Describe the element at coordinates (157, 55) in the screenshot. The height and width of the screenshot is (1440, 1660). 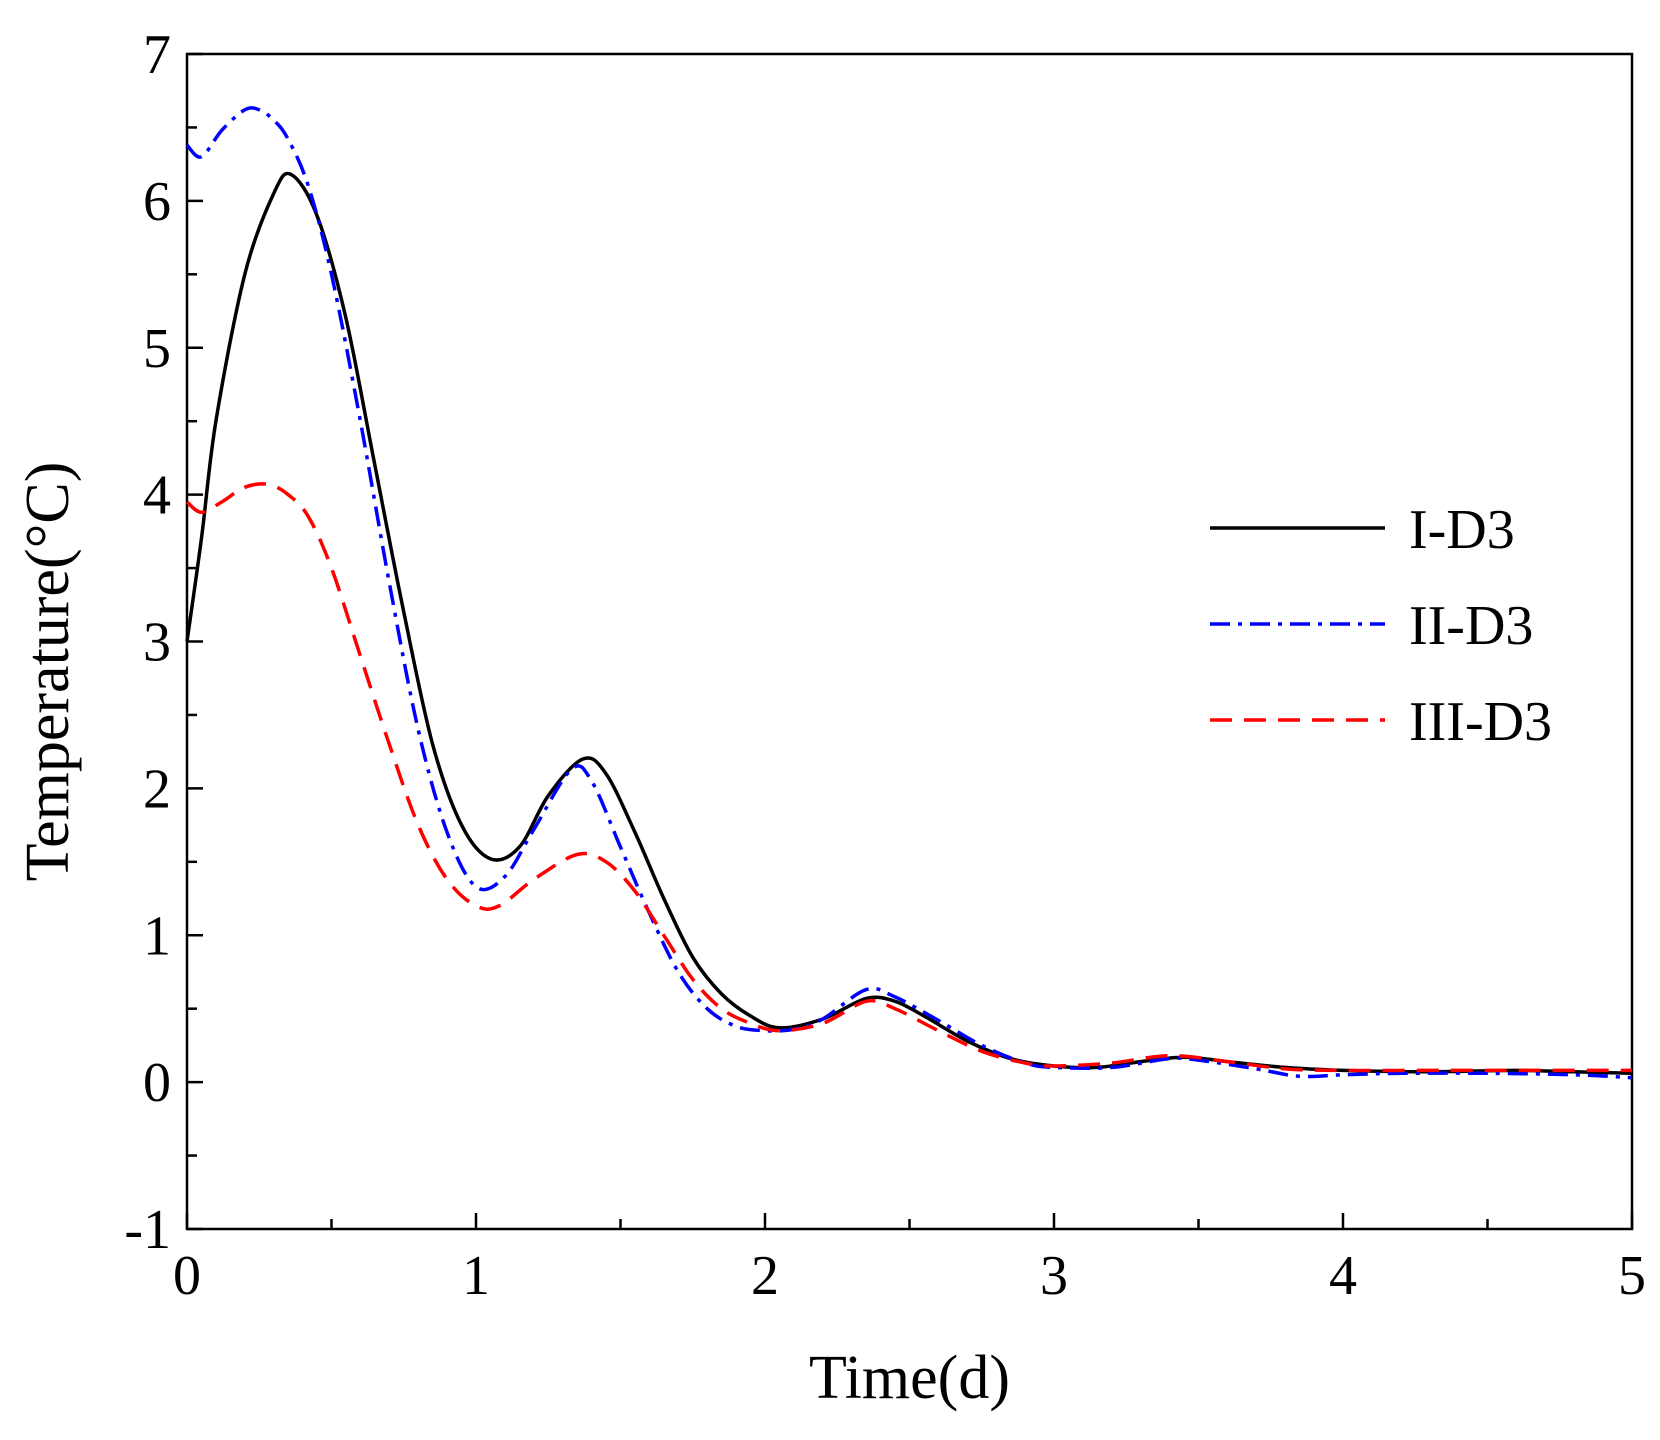
I see `y-tick-label: 7` at that location.